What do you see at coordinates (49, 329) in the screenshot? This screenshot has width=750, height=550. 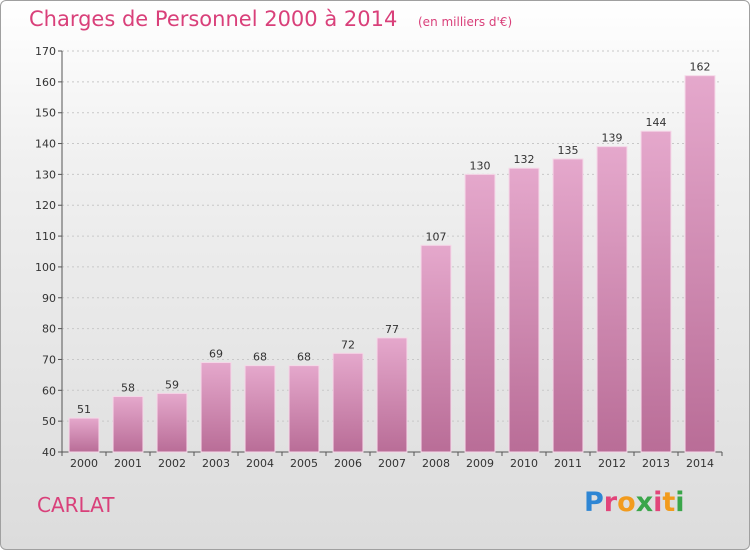 I see `y-tick-label: 80` at bounding box center [49, 329].